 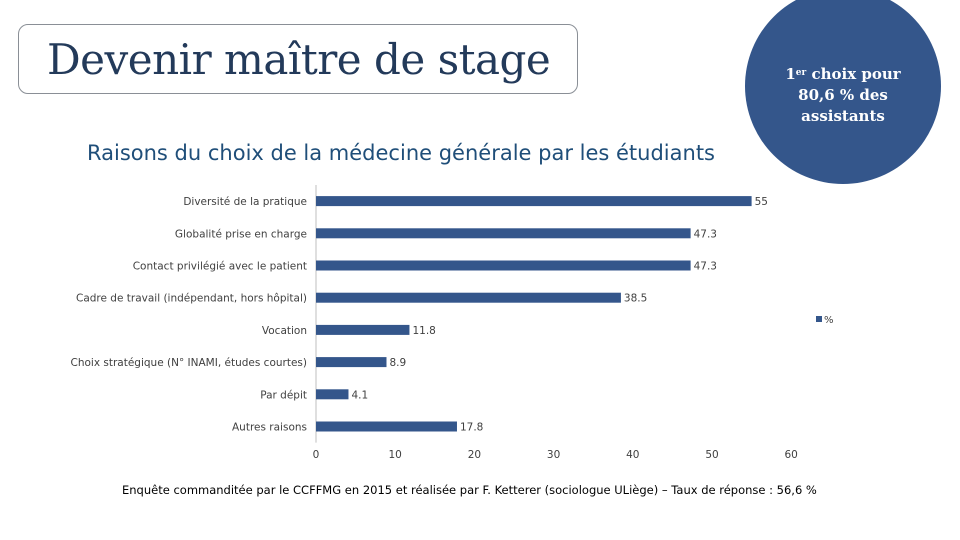 I want to click on category-label: Par dépit, so click(x=283, y=395).